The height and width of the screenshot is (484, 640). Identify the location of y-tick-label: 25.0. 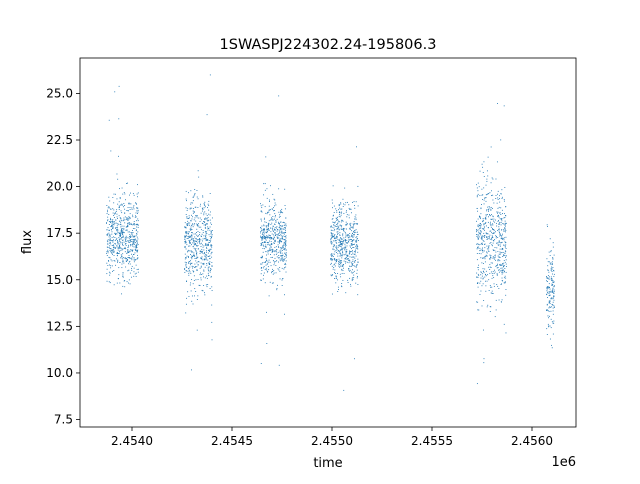
(59, 93).